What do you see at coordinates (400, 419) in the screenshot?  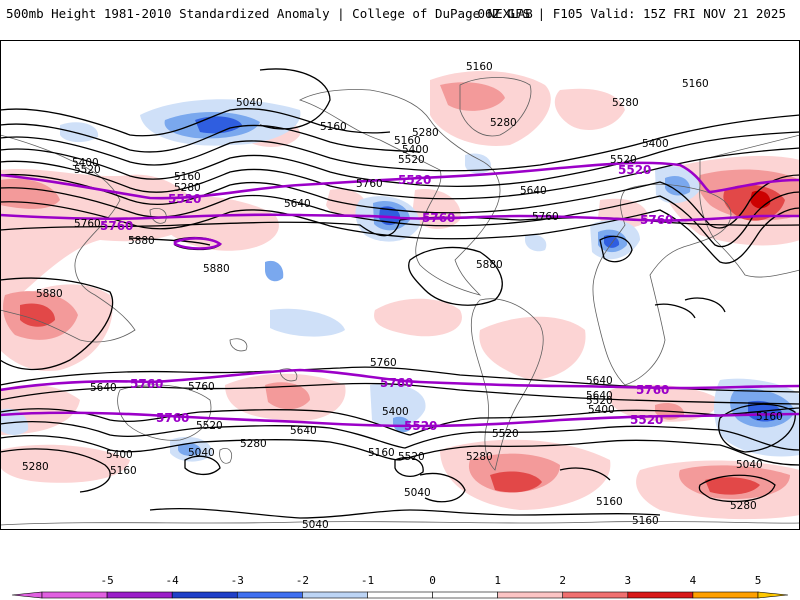 I see `ref-5520-south` at bounding box center [400, 419].